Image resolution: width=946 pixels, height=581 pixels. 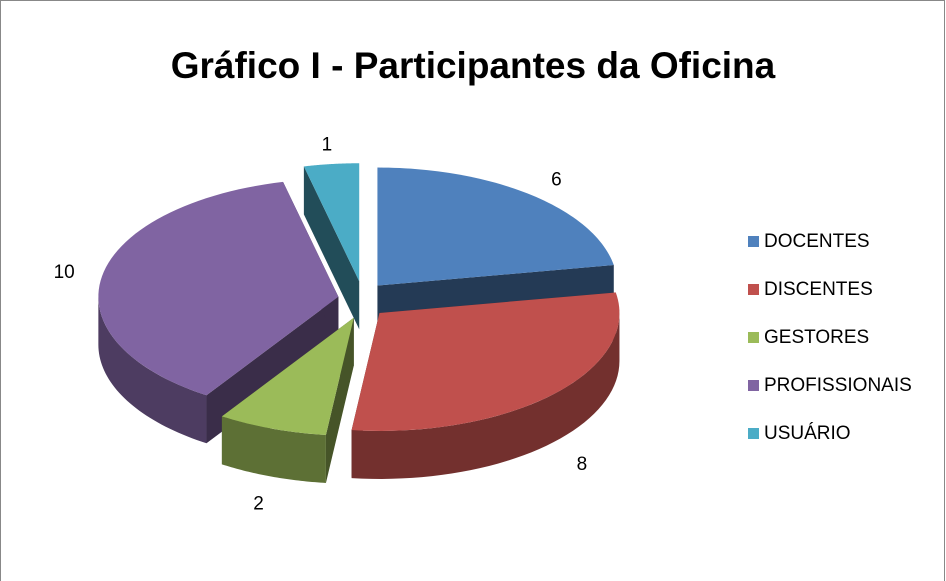 I want to click on data-label: 10, so click(x=64, y=272).